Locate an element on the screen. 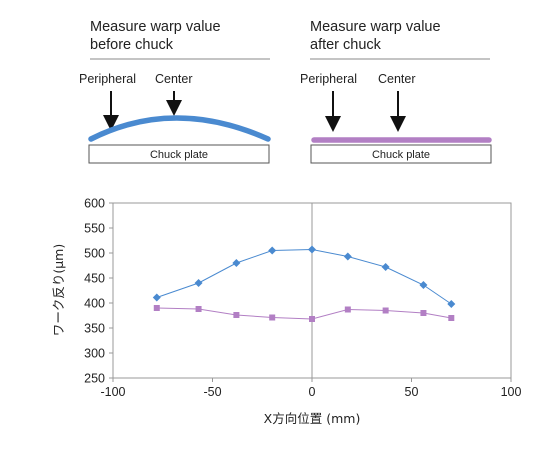 The image size is (540, 450). after-center-arrow is located at coordinates (398, 111).